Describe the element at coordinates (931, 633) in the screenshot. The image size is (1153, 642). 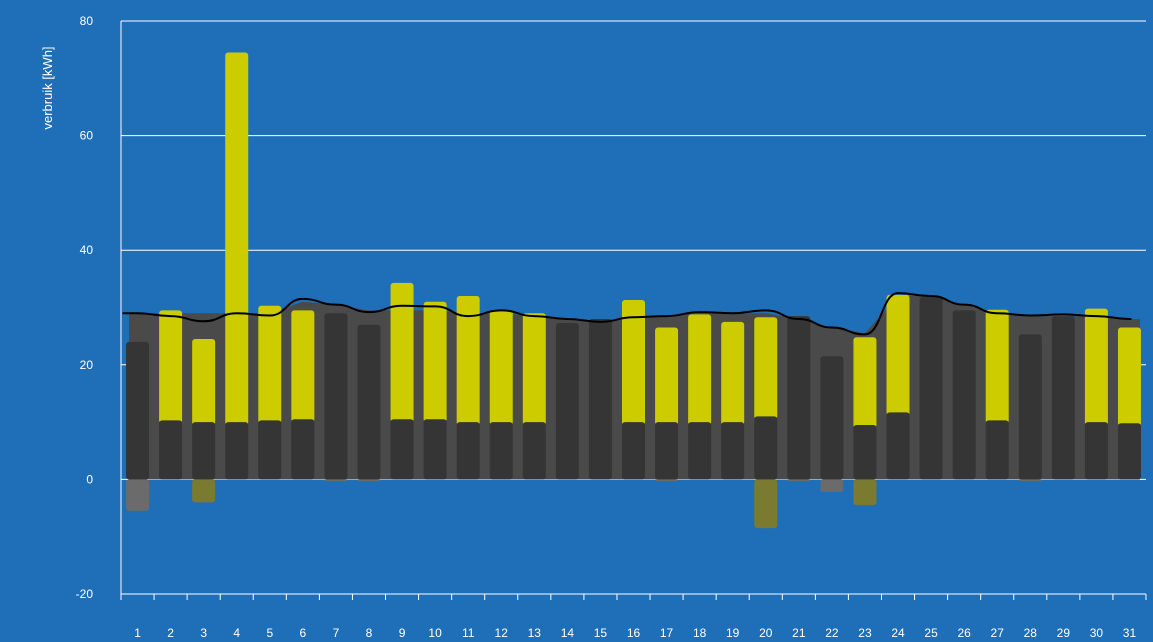
I see `x-tick-label: 25` at that location.